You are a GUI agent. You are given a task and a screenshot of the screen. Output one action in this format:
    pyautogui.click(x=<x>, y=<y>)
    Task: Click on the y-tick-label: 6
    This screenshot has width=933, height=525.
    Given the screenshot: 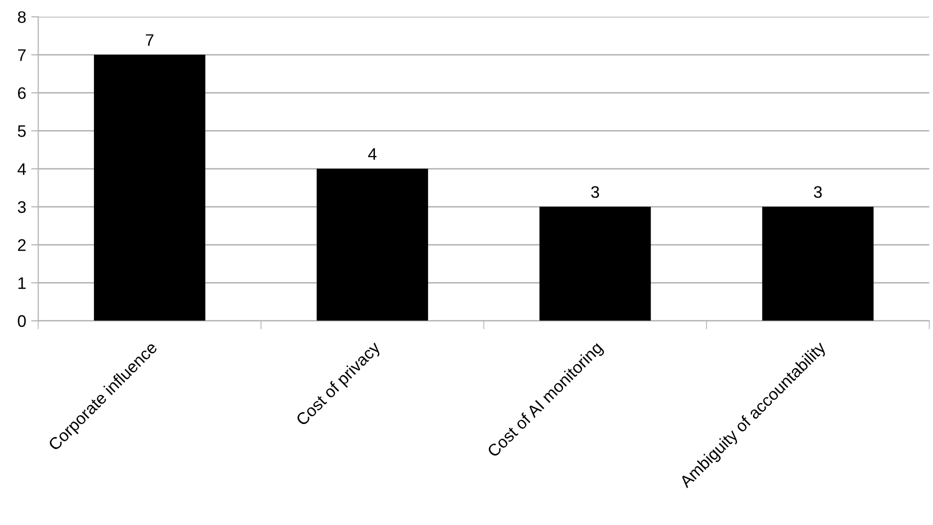 What is the action you would take?
    pyautogui.click(x=22, y=93)
    